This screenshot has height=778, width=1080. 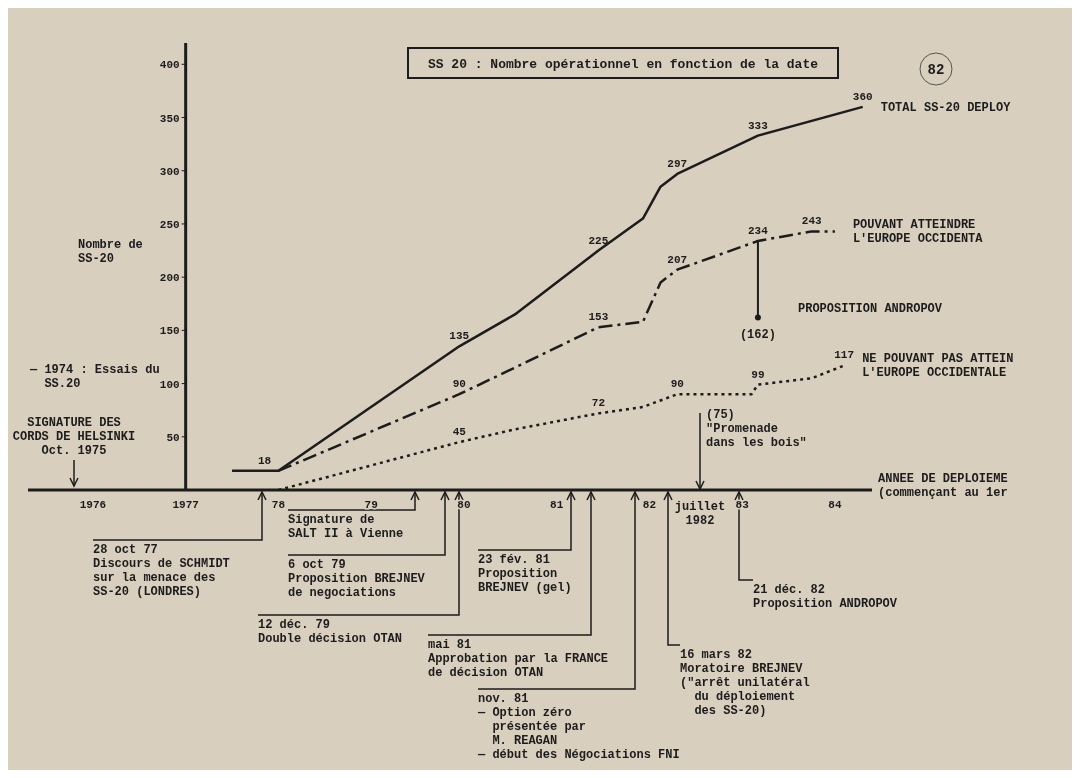 What do you see at coordinates (357, 579) in the screenshot?
I see `text: 6 oct 79 Proposition BREJNEV de negociations` at bounding box center [357, 579].